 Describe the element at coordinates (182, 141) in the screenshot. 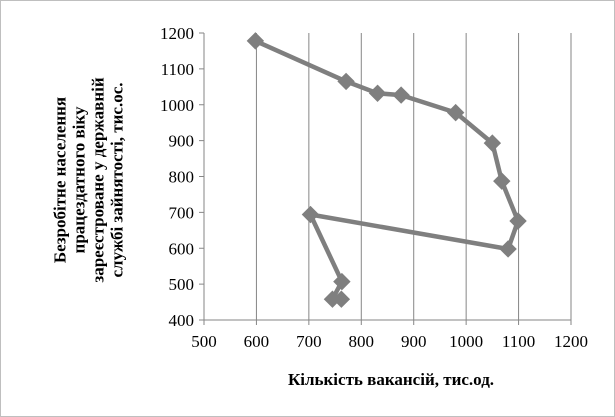

I see `y-tick-label: 900` at that location.